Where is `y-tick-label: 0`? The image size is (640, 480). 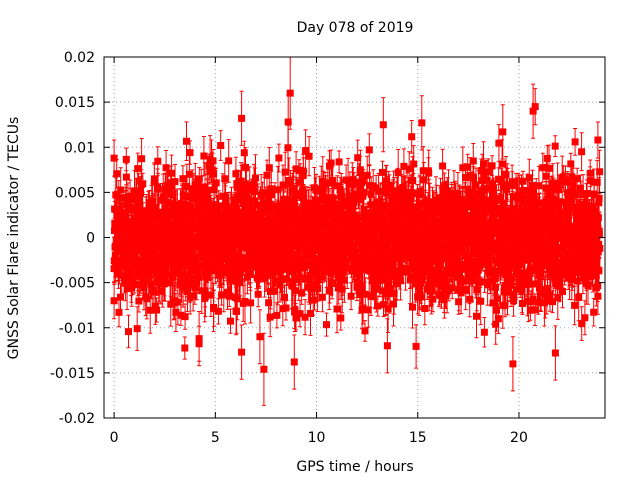
y-tick-label: 0 is located at coordinates (90, 239).